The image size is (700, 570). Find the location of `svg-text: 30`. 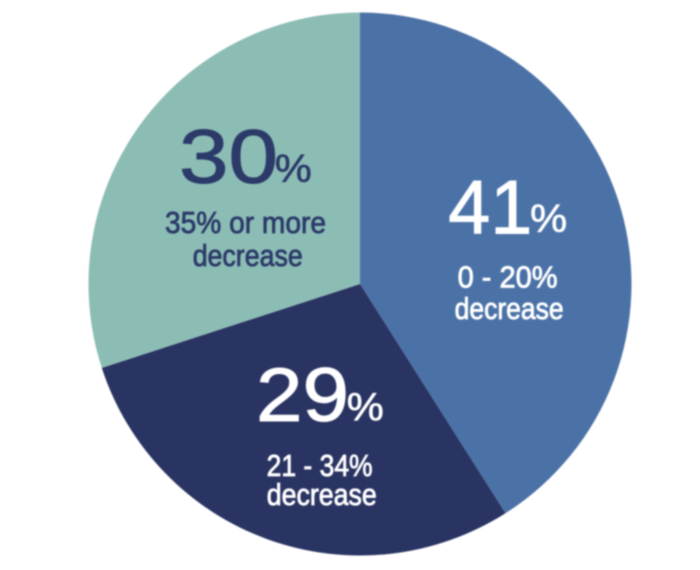

svg-text: 30 is located at coordinates (228, 157).